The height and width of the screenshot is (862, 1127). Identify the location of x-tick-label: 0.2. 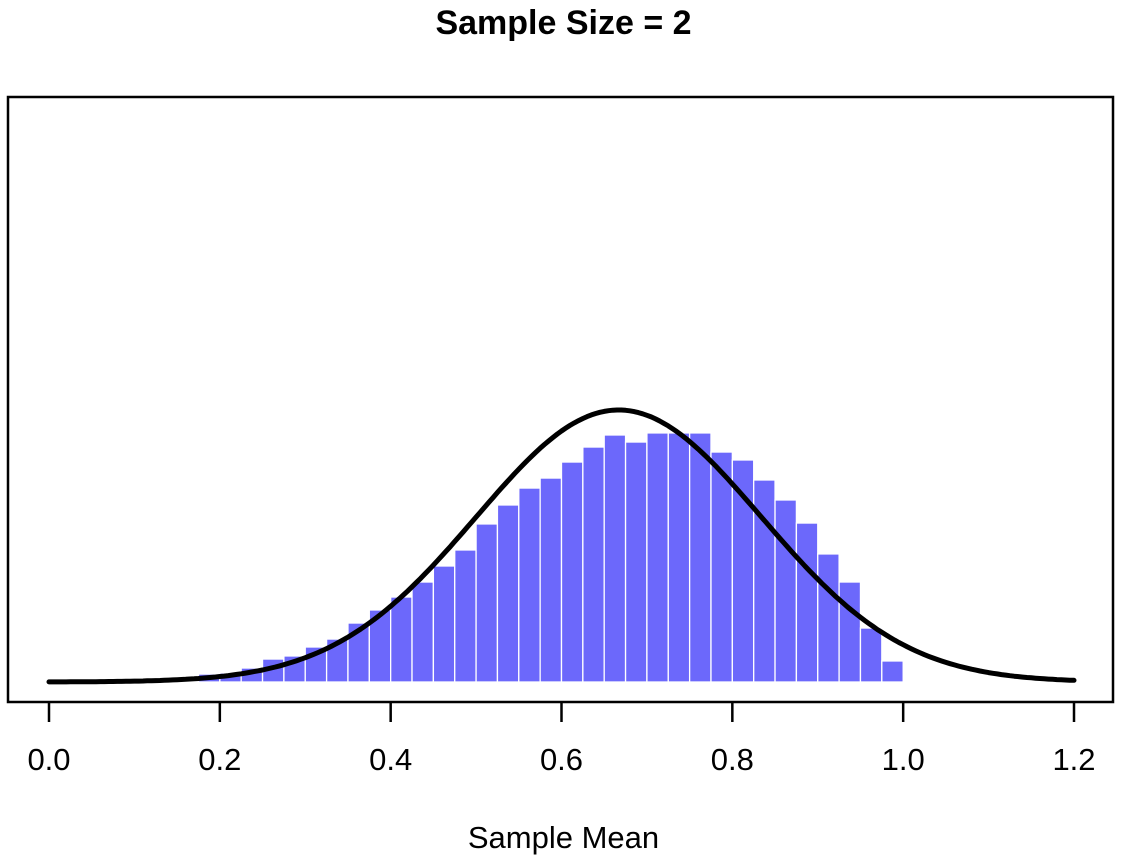
(219, 759).